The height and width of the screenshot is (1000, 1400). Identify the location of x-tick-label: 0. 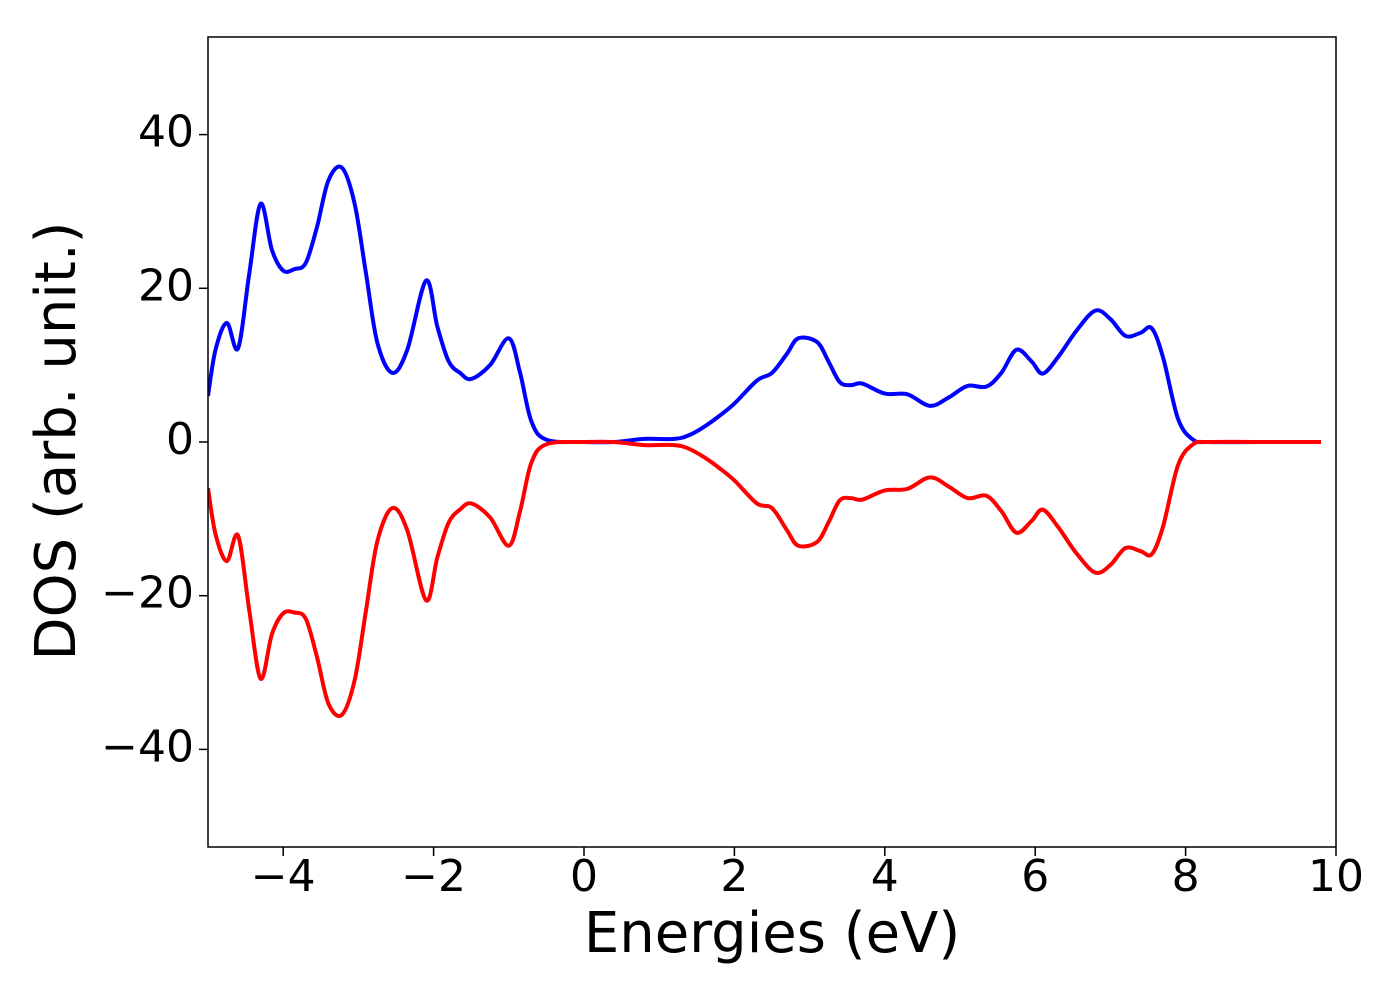
(584, 876).